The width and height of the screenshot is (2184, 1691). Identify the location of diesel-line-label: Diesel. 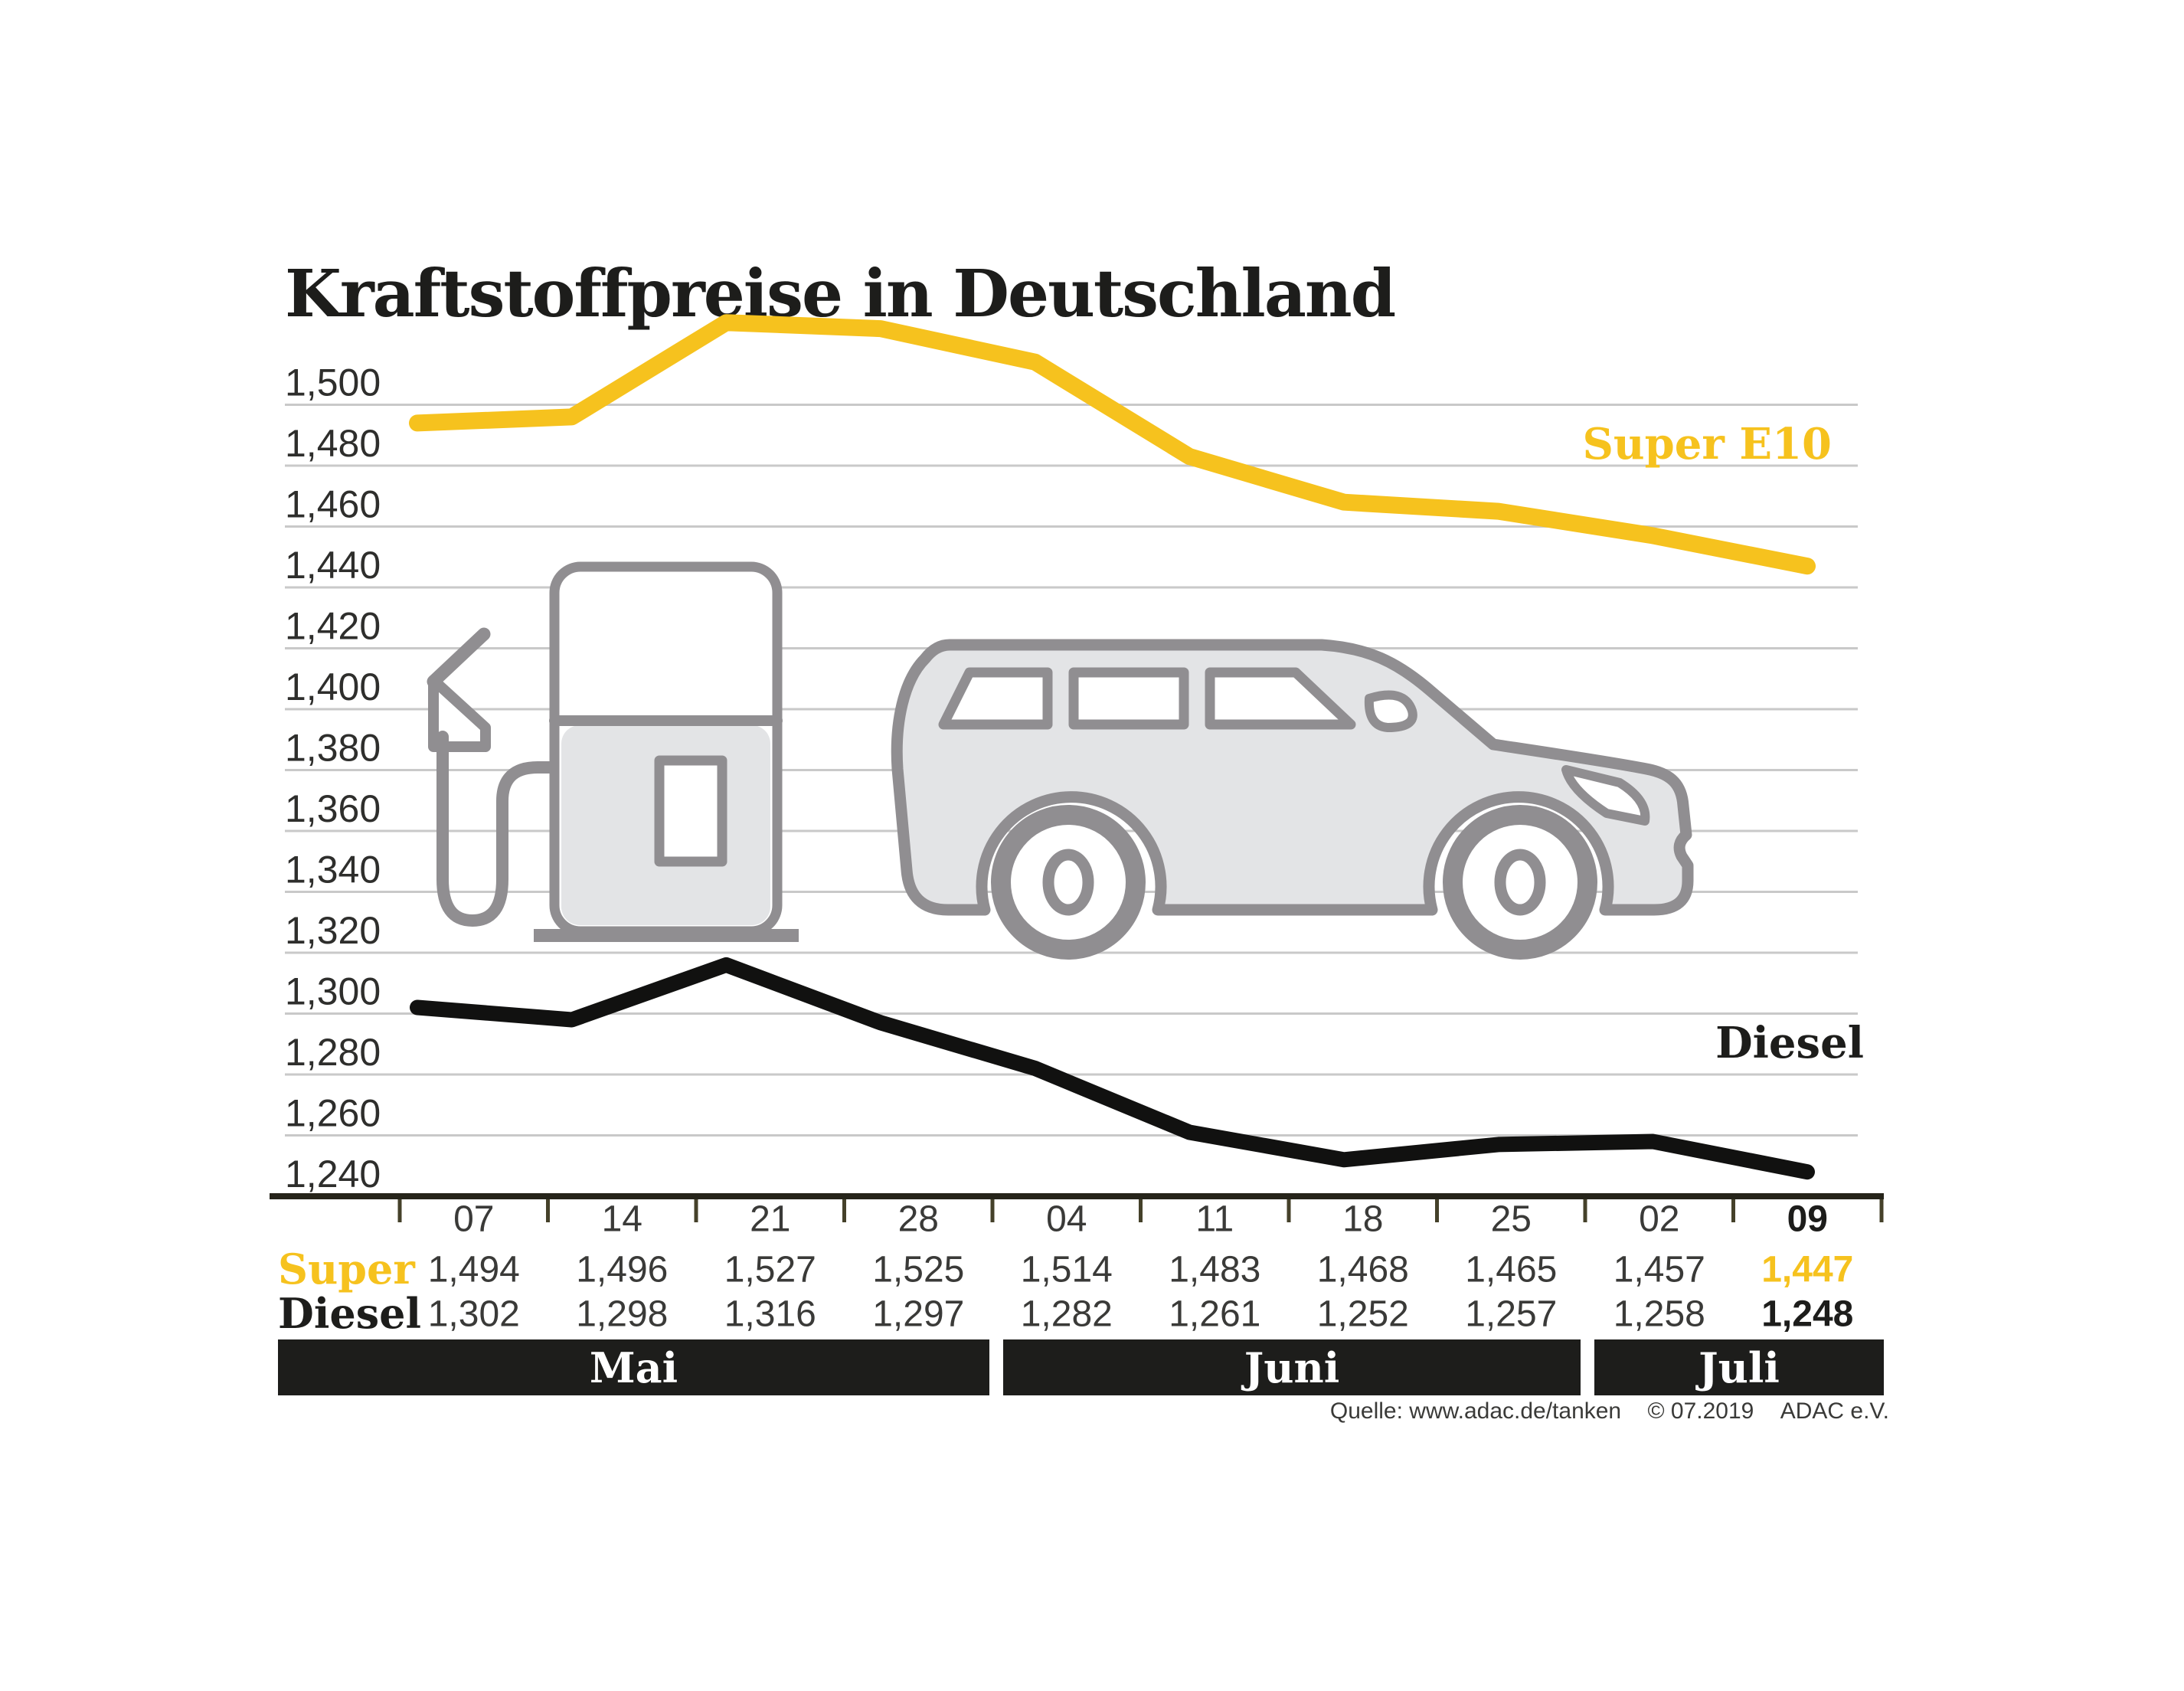
(1790, 1043).